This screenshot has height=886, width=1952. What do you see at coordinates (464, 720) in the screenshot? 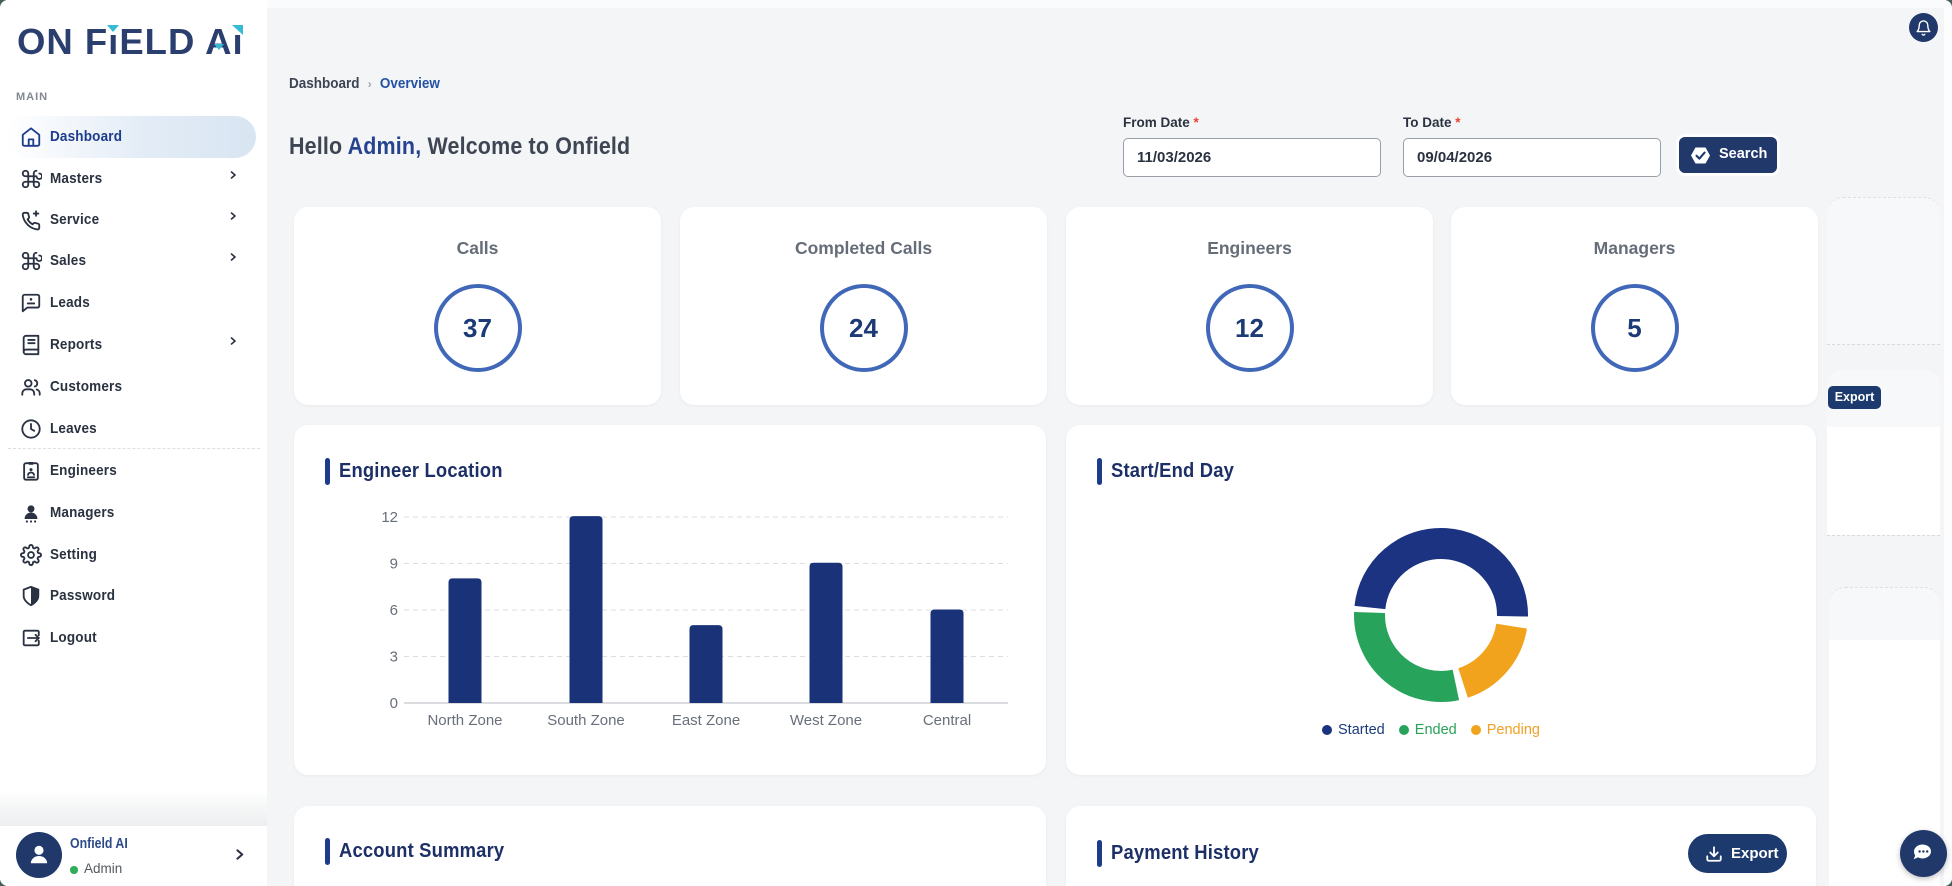
I see `svg-text: North Zone` at bounding box center [464, 720].